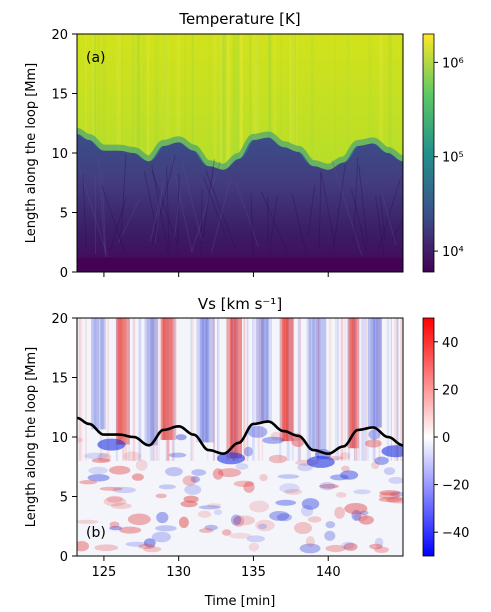 This screenshot has width=491, height=612. Describe the element at coordinates (455, 486) in the screenshot. I see `colorbar-tick-label: −20` at that location.